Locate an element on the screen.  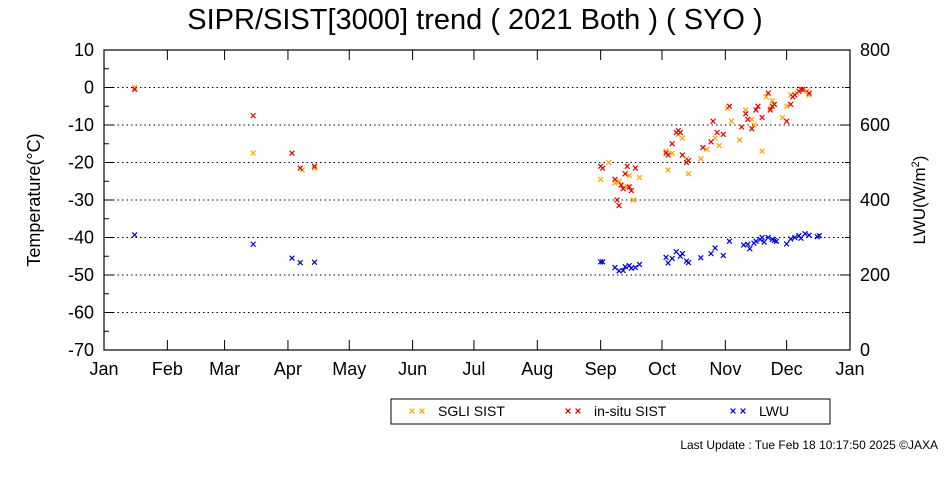
y-left-tick-label: 10 is located at coordinates (84, 50).